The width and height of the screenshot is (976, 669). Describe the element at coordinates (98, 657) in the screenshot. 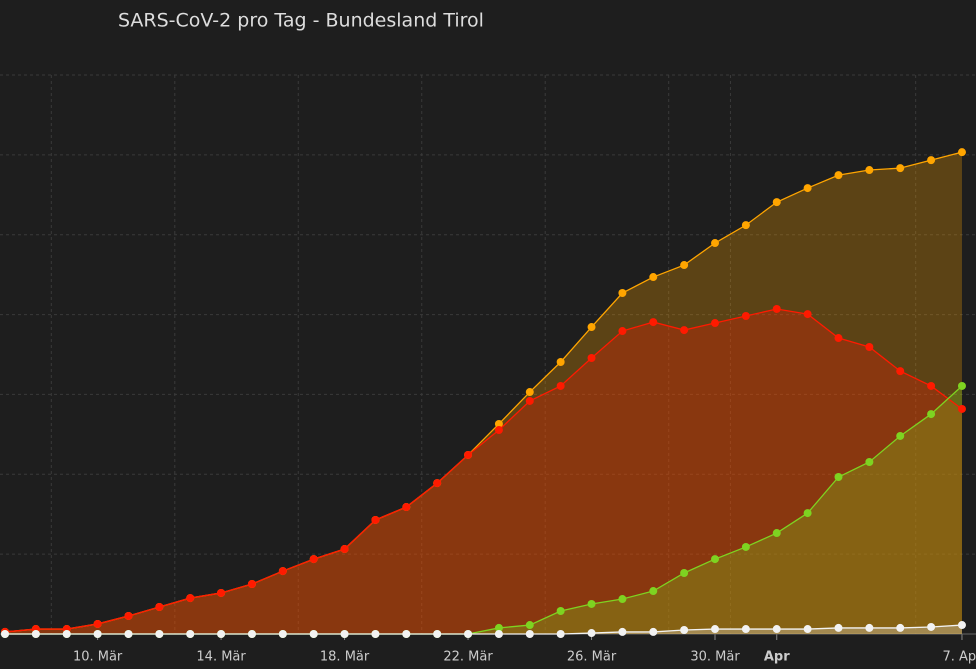

I see `x-tick-label: 10. Mär` at that location.